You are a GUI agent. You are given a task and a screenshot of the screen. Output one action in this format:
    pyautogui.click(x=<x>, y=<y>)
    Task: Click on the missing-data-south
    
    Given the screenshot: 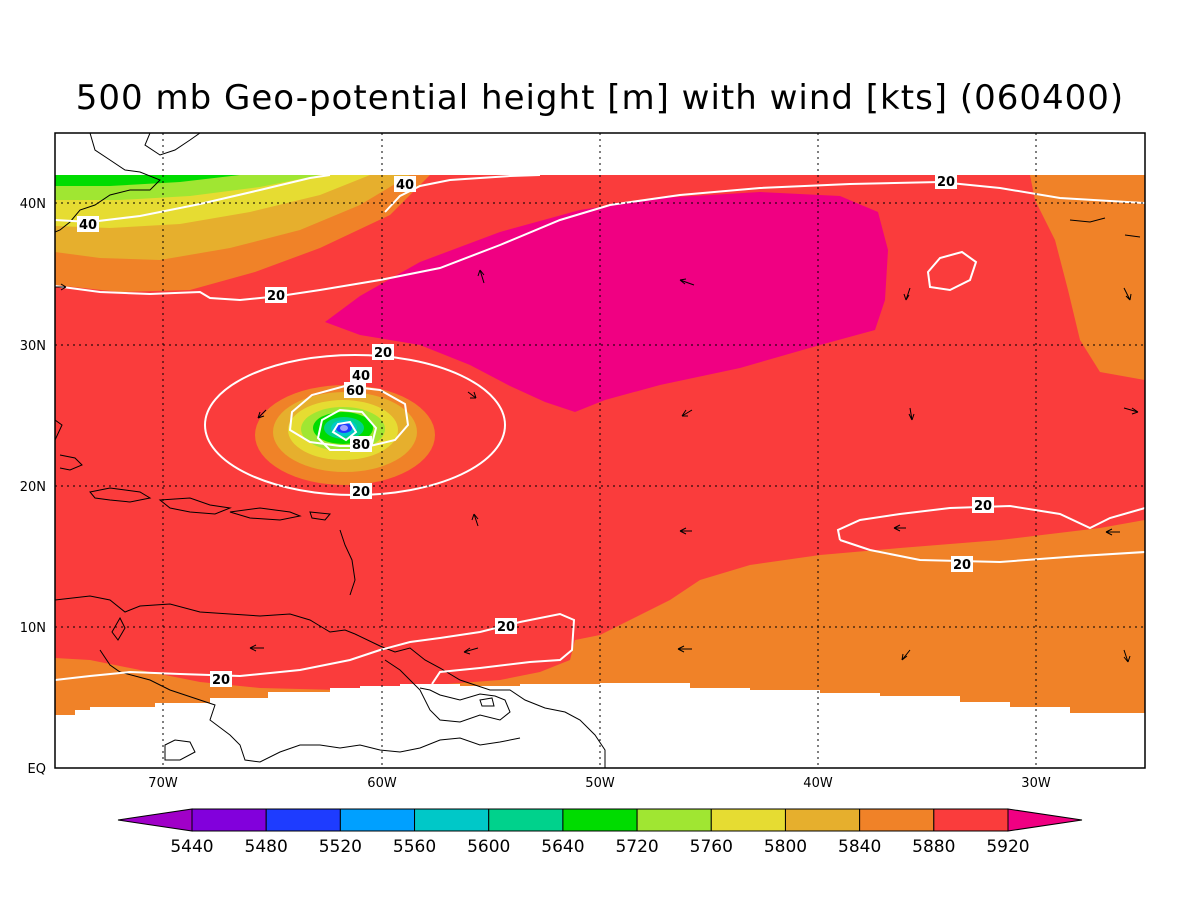 What is the action you would take?
    pyautogui.click(x=600, y=725)
    